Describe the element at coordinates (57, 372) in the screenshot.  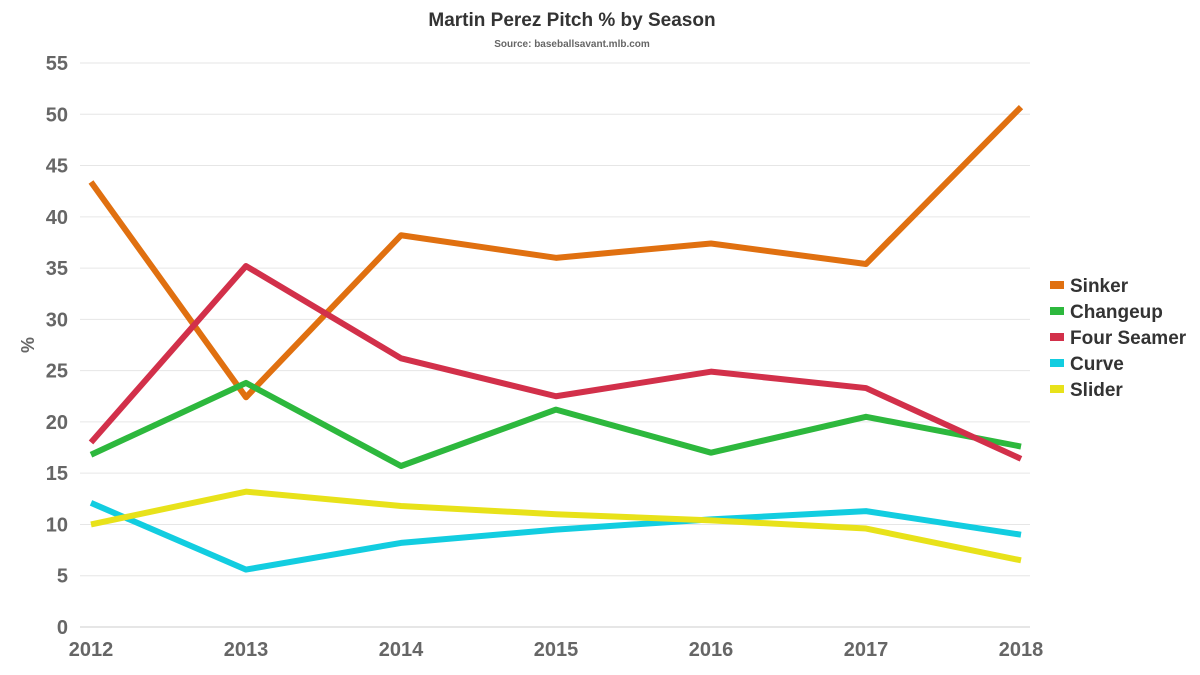
I see `y-tick-label: 25` at that location.